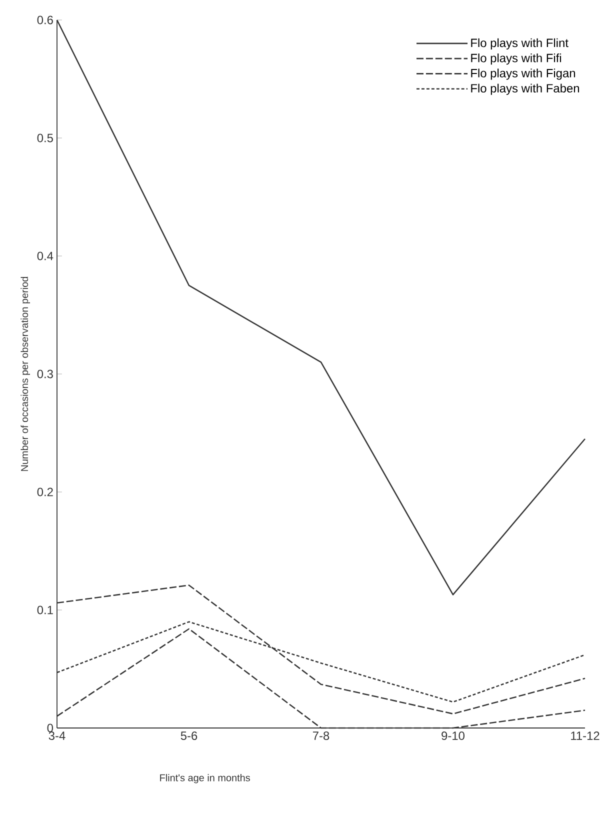 This screenshot has width=603, height=825. I want to click on x-tick-label: 5-6, so click(189, 736).